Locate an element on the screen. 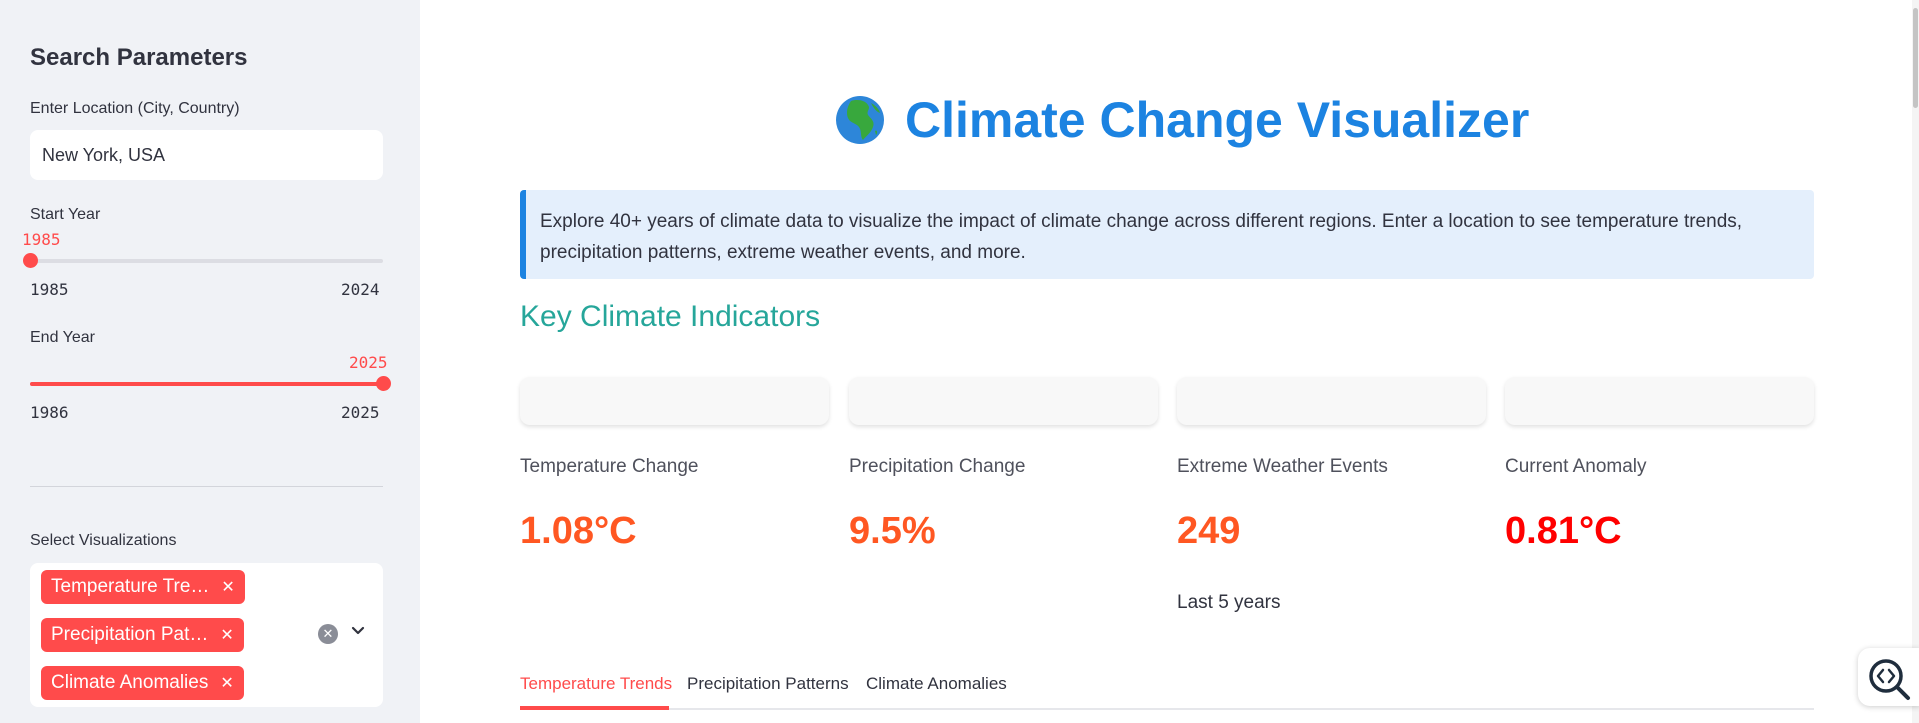 The image size is (1919, 723). metric-value-extreme-weather: 249 is located at coordinates (1209, 531).